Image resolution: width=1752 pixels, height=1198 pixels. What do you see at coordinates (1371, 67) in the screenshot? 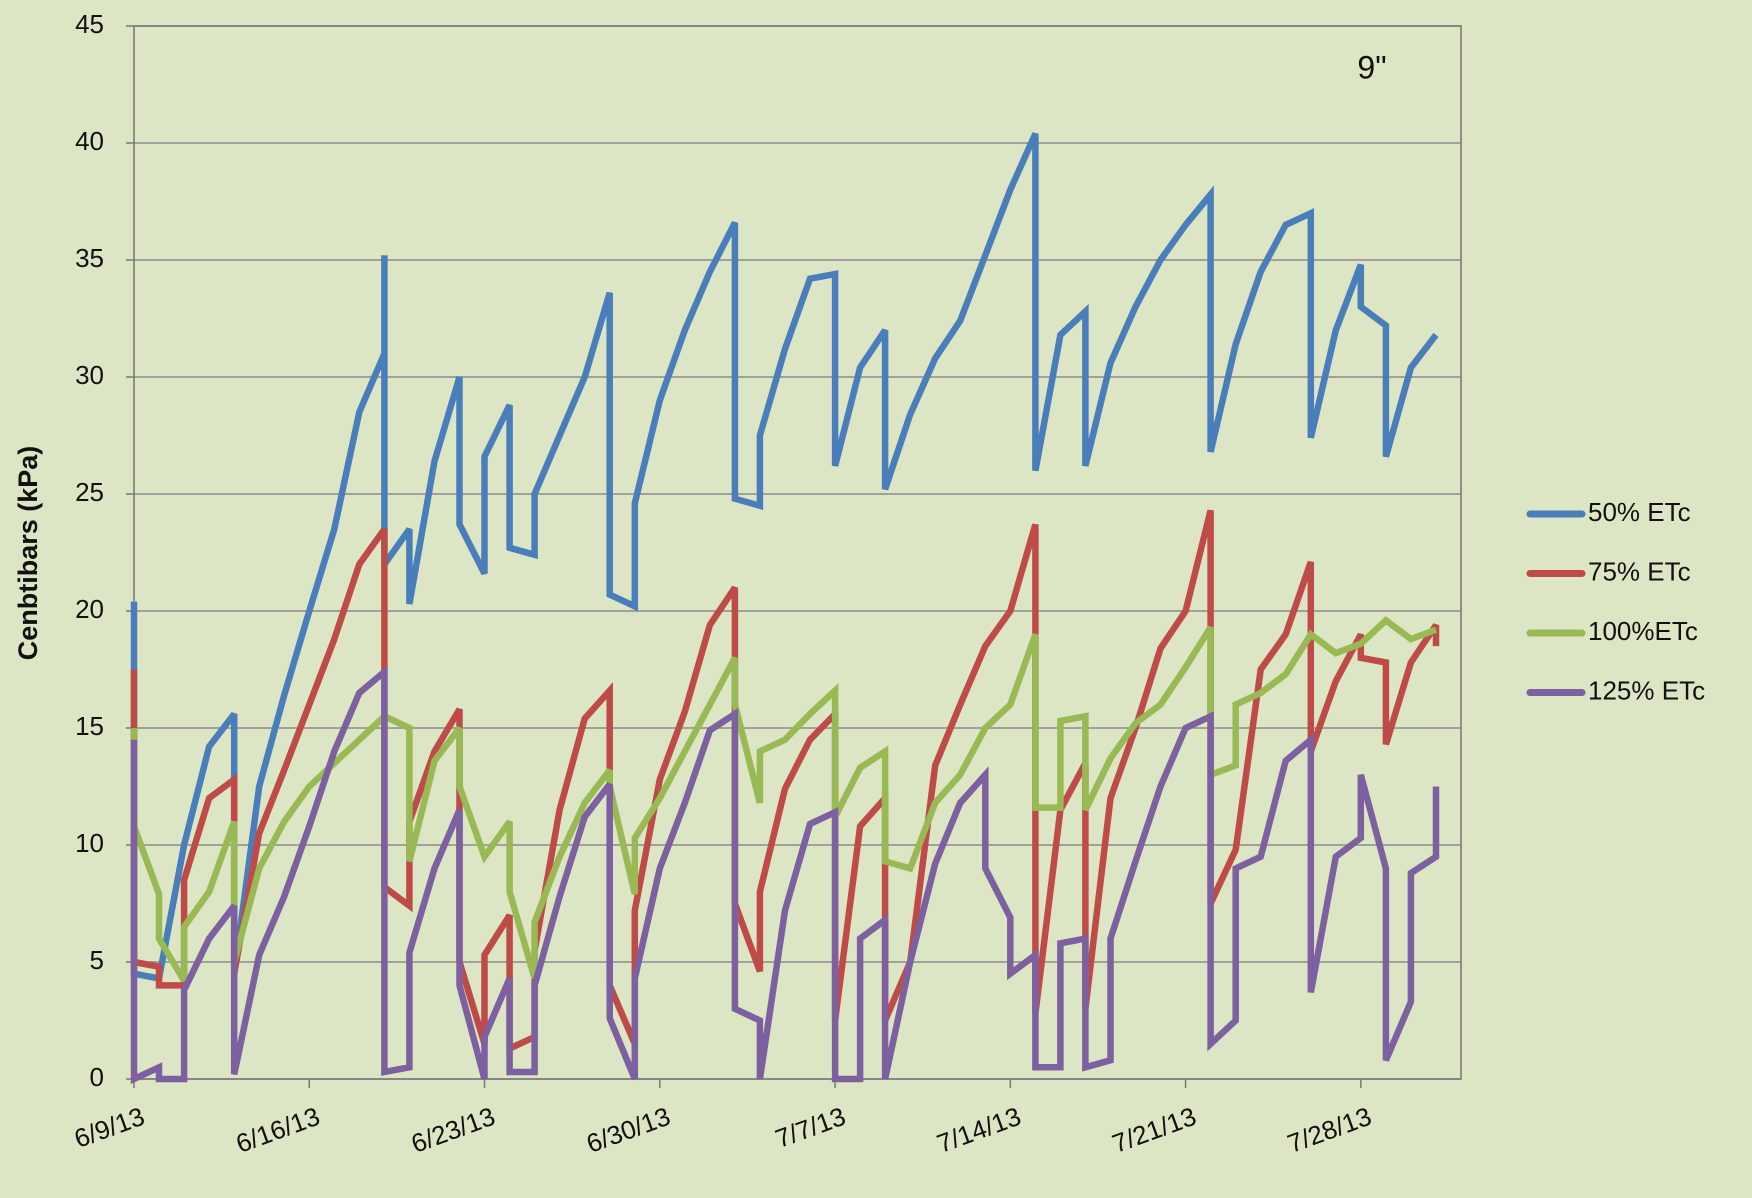
I see `annotation: 9"` at bounding box center [1371, 67].